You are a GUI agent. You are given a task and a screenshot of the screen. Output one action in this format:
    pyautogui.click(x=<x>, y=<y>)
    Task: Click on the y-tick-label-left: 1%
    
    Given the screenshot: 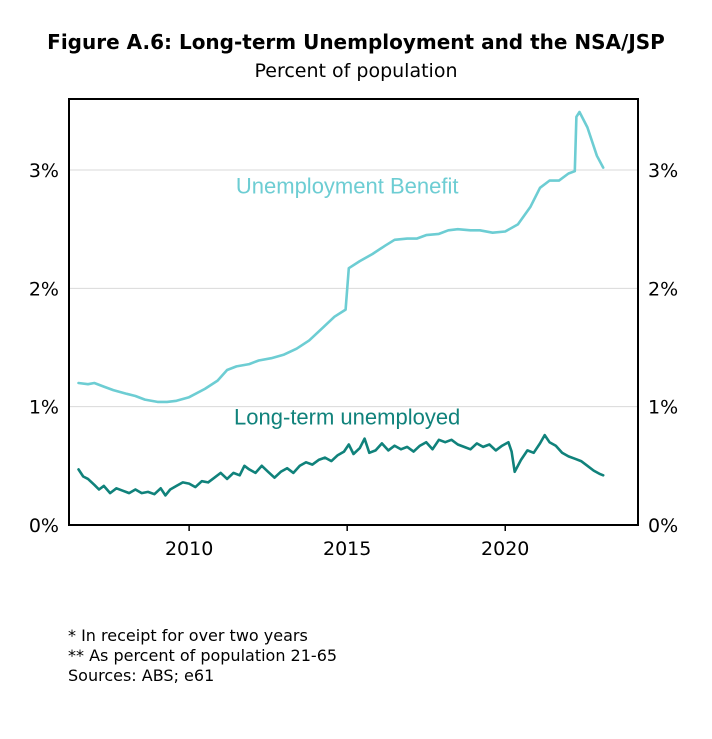 What is the action you would take?
    pyautogui.click(x=44, y=408)
    